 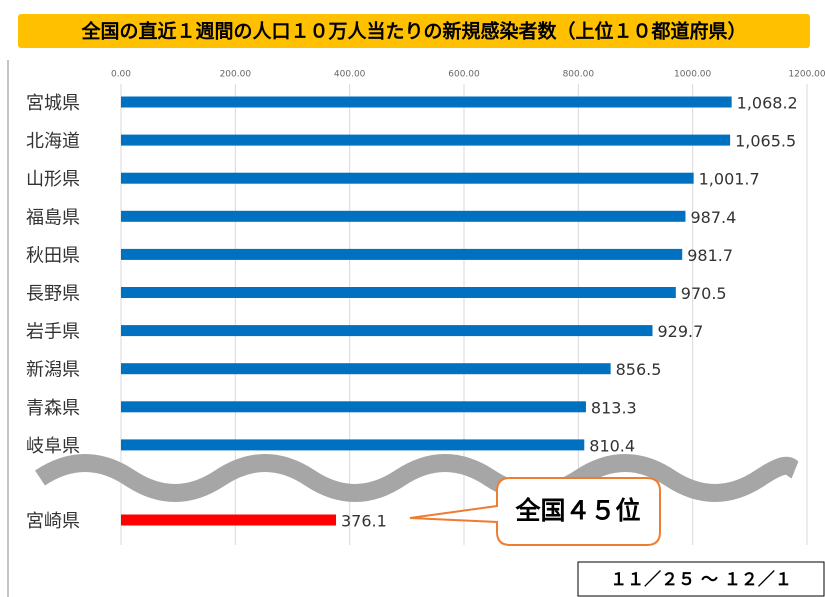 What do you see at coordinates (692, 75) in the screenshot?
I see `x-tick-label: 1000.00` at bounding box center [692, 75].